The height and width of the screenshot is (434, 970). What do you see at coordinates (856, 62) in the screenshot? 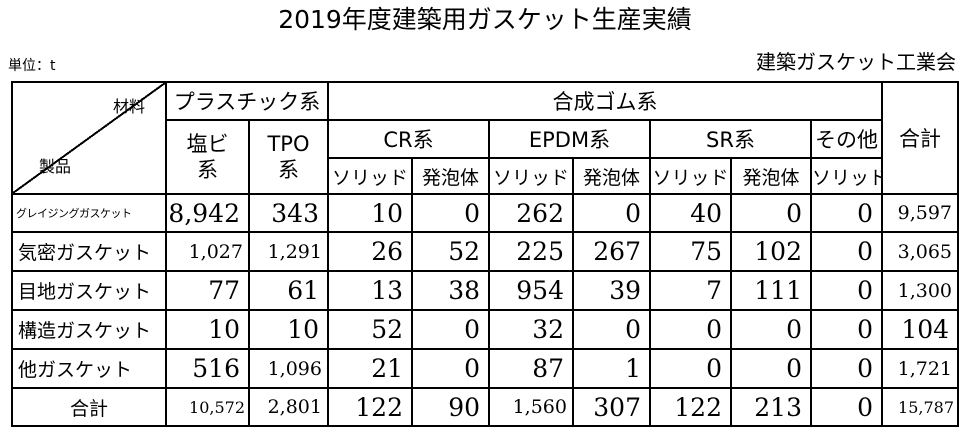
I see `organization-name: 建築ガスケット工業会` at bounding box center [856, 62].